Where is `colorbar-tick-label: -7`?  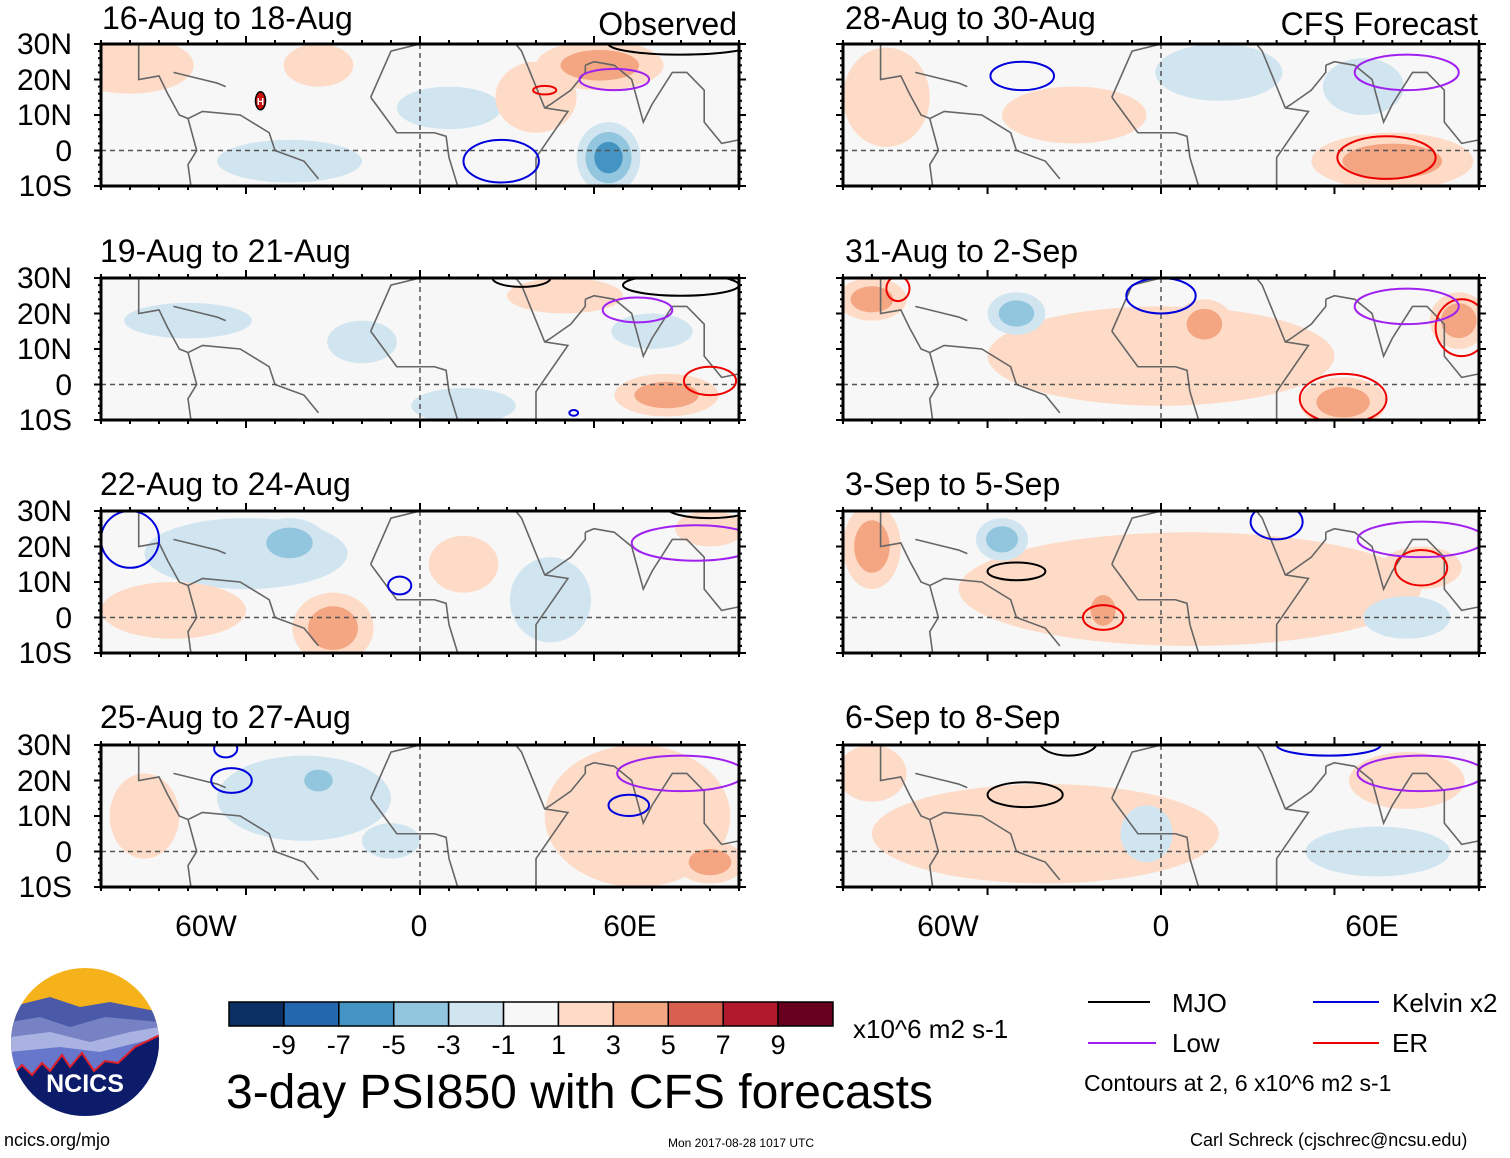
colorbar-tick-label: -7 is located at coordinates (338, 1045).